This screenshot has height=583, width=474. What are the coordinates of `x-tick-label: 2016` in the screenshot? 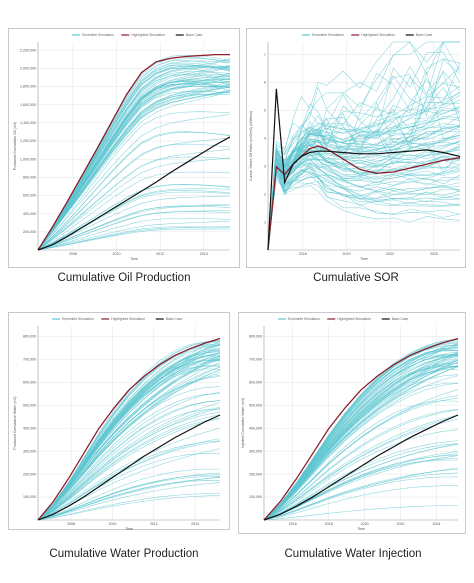 It's located at (303, 254).